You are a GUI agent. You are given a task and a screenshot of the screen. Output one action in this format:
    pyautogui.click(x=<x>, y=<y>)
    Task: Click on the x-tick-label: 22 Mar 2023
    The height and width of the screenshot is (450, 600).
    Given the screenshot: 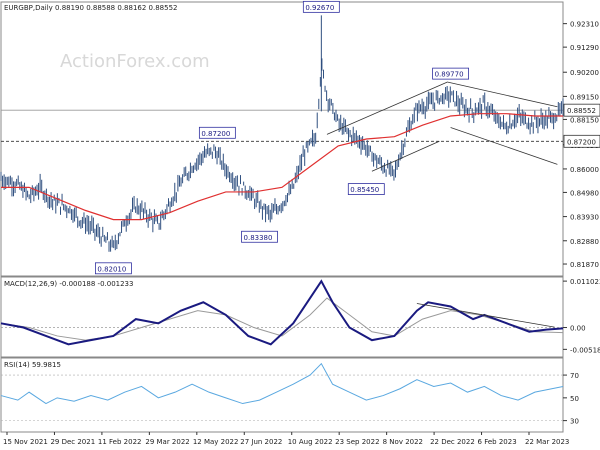 What is the action you would take?
    pyautogui.click(x=547, y=442)
    